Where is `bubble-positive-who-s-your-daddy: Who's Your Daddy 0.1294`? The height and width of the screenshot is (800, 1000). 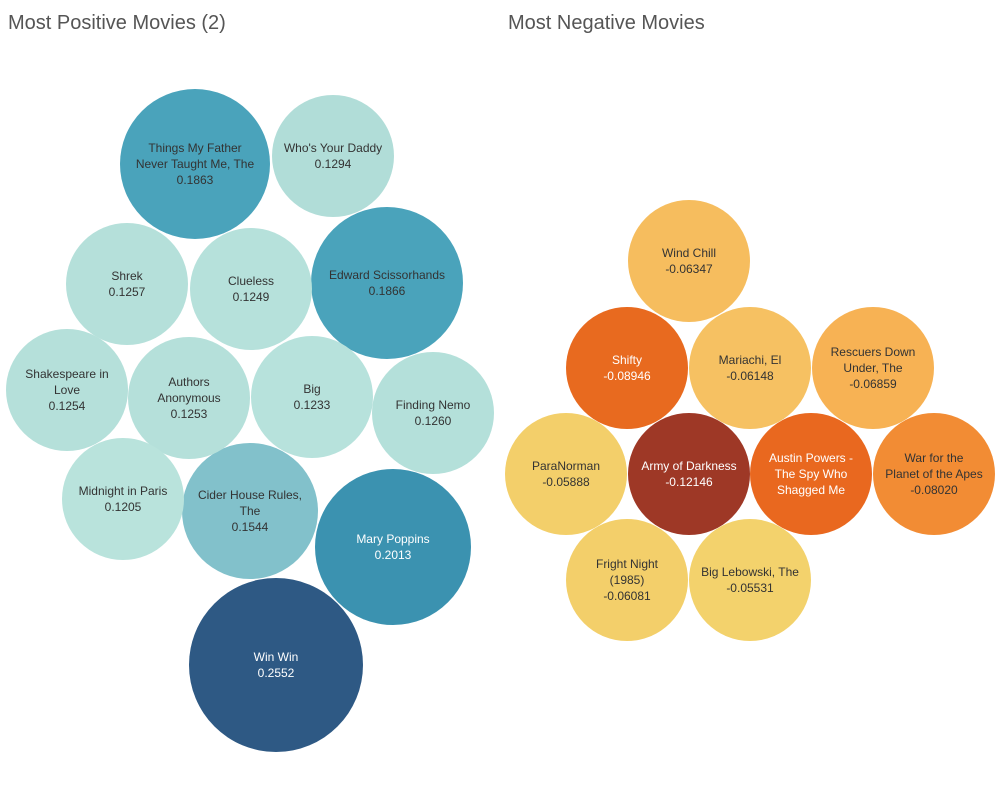
bubble-positive-who-s-your-daddy: Who's Your Daddy 0.1294 is located at coordinates (333, 156).